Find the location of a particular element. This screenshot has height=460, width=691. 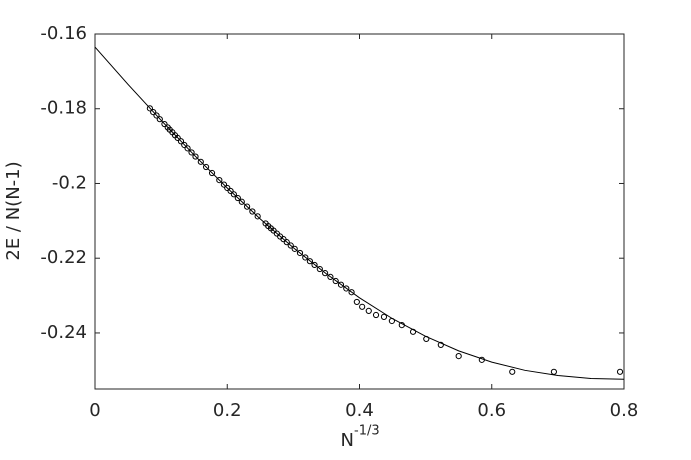

x-tick-label: 0 is located at coordinates (94, 410).